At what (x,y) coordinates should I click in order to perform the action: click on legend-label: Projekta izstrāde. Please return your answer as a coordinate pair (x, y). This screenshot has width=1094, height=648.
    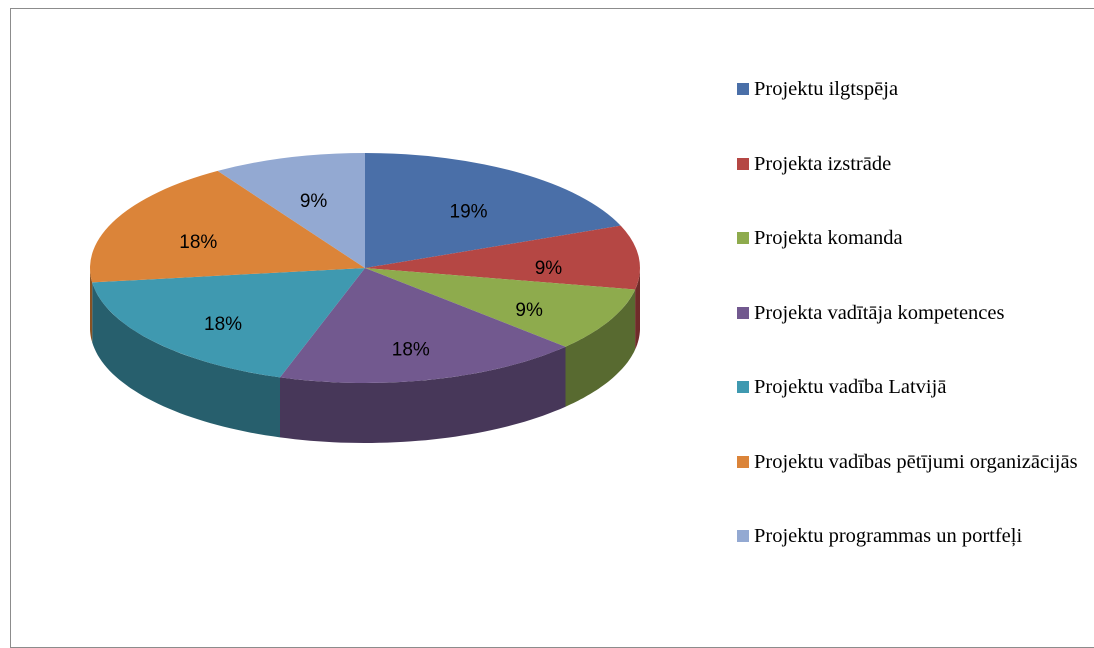
    Looking at the image, I should click on (823, 163).